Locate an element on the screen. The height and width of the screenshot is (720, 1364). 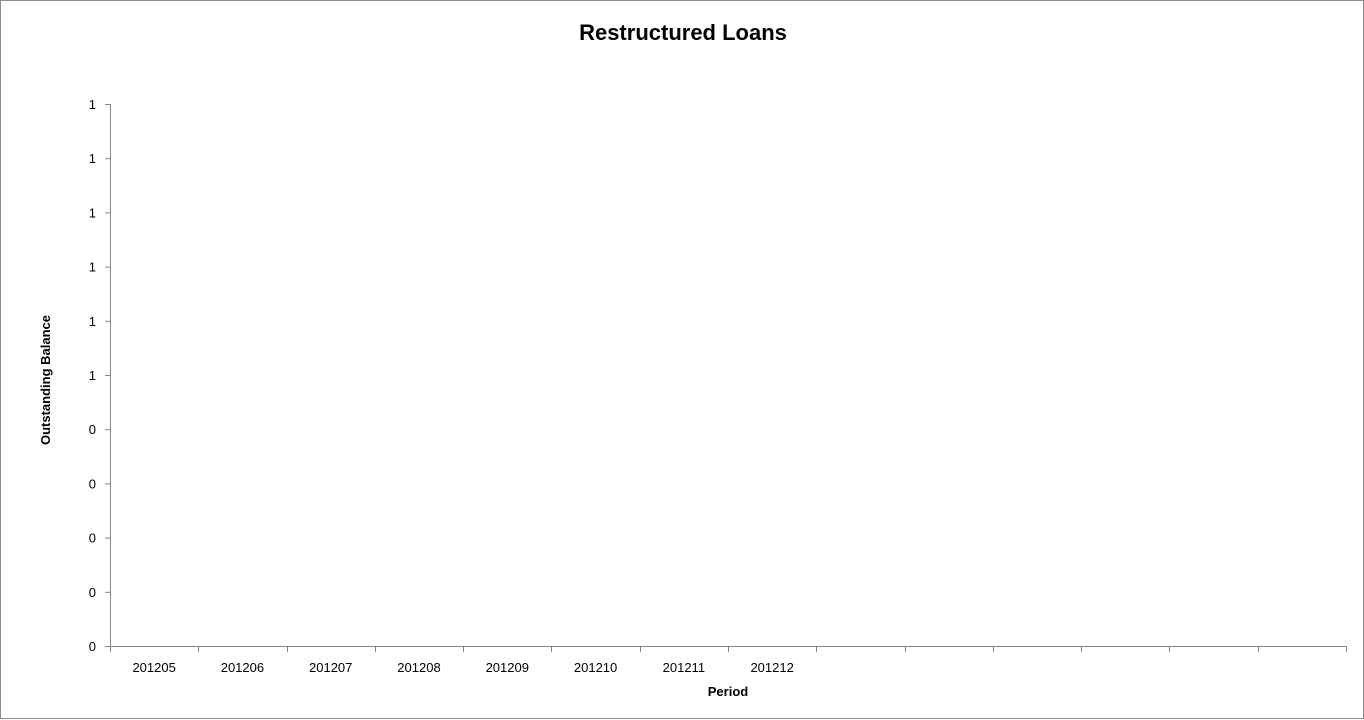
x-tick-label: 201208 is located at coordinates (418, 667).